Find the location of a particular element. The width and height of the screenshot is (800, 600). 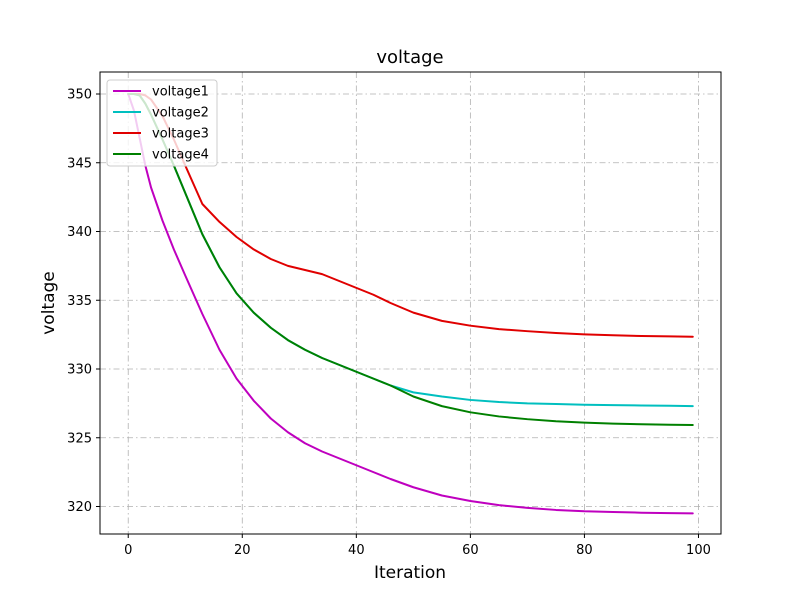

x-tick-label: 80 is located at coordinates (584, 550).